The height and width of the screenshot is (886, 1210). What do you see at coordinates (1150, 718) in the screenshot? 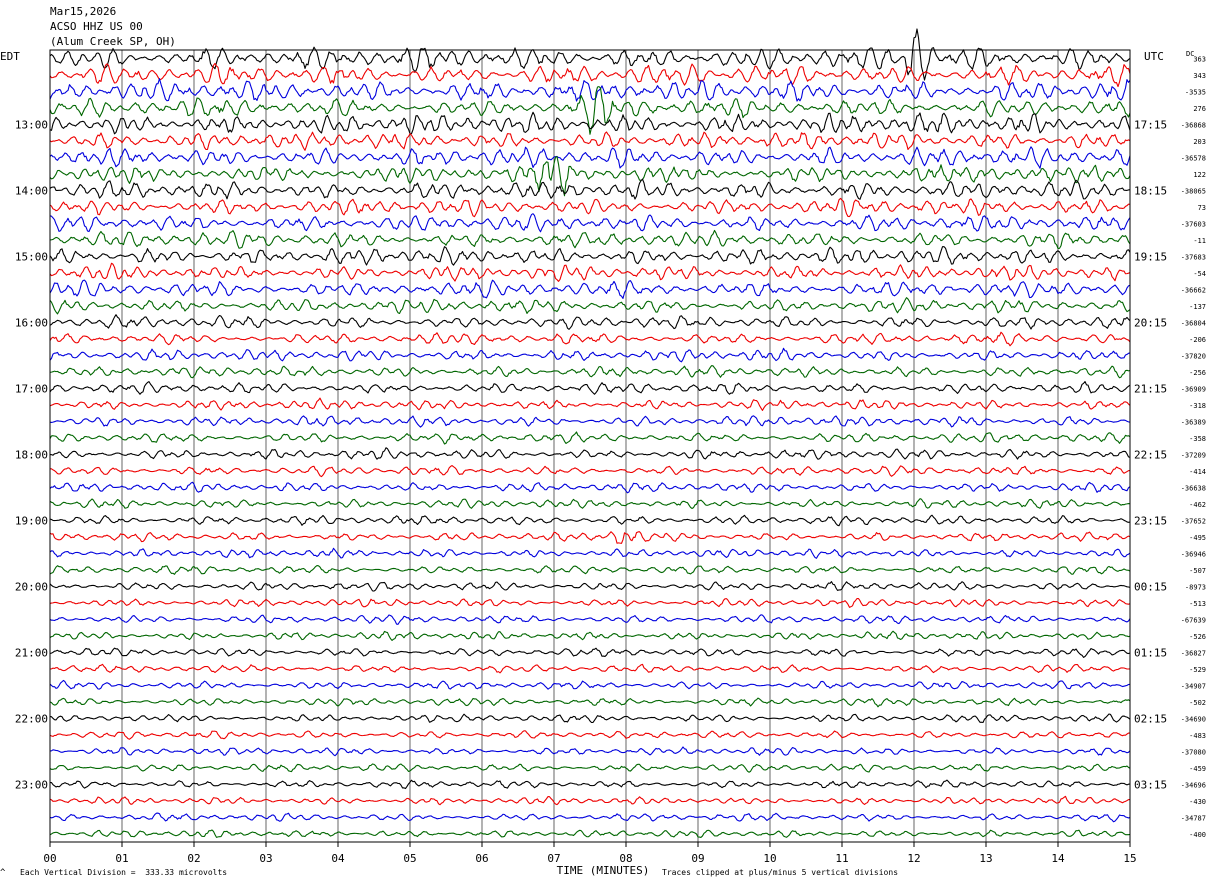
I see `right-hour-label: 02:15` at bounding box center [1150, 718].